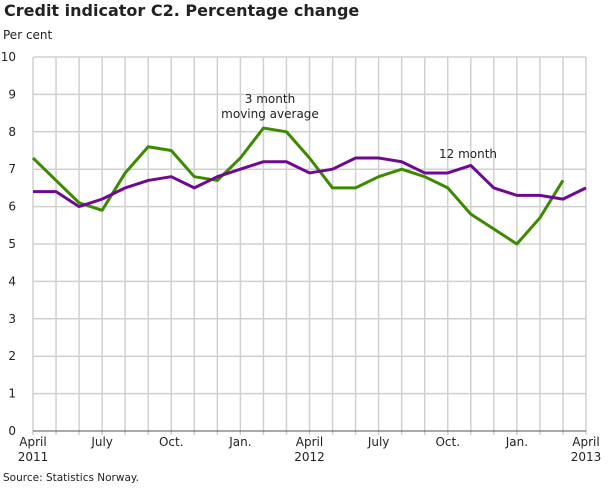 Image resolution: width=610 pixels, height=488 pixels. I want to click on x-tick-year: 2013, so click(586, 457).